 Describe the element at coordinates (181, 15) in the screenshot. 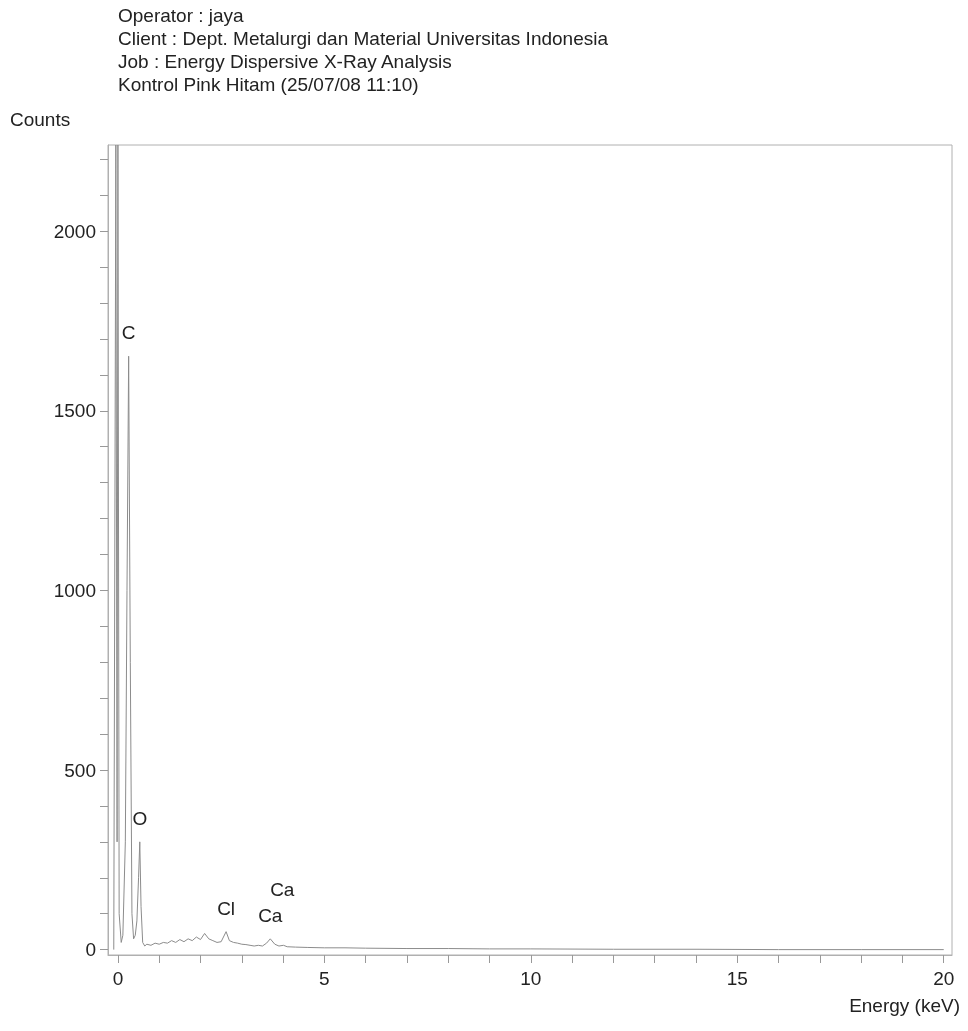

I see `text: Operator : jaya` at that location.